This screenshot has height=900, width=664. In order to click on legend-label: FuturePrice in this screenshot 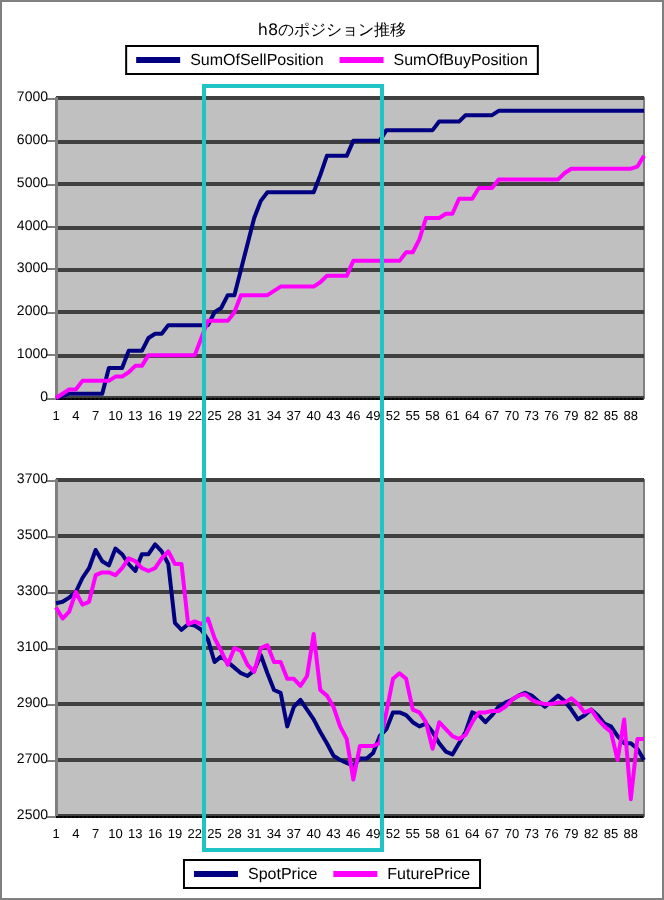, I will do `click(429, 874)`.